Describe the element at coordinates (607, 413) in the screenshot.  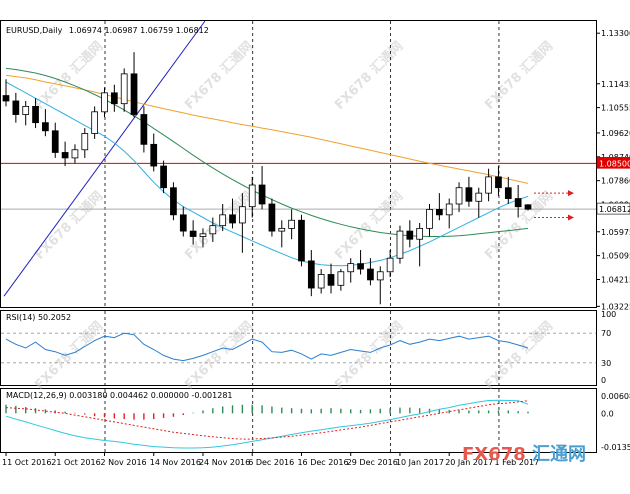
I see `macd-tick-label: 0.0` at that location.